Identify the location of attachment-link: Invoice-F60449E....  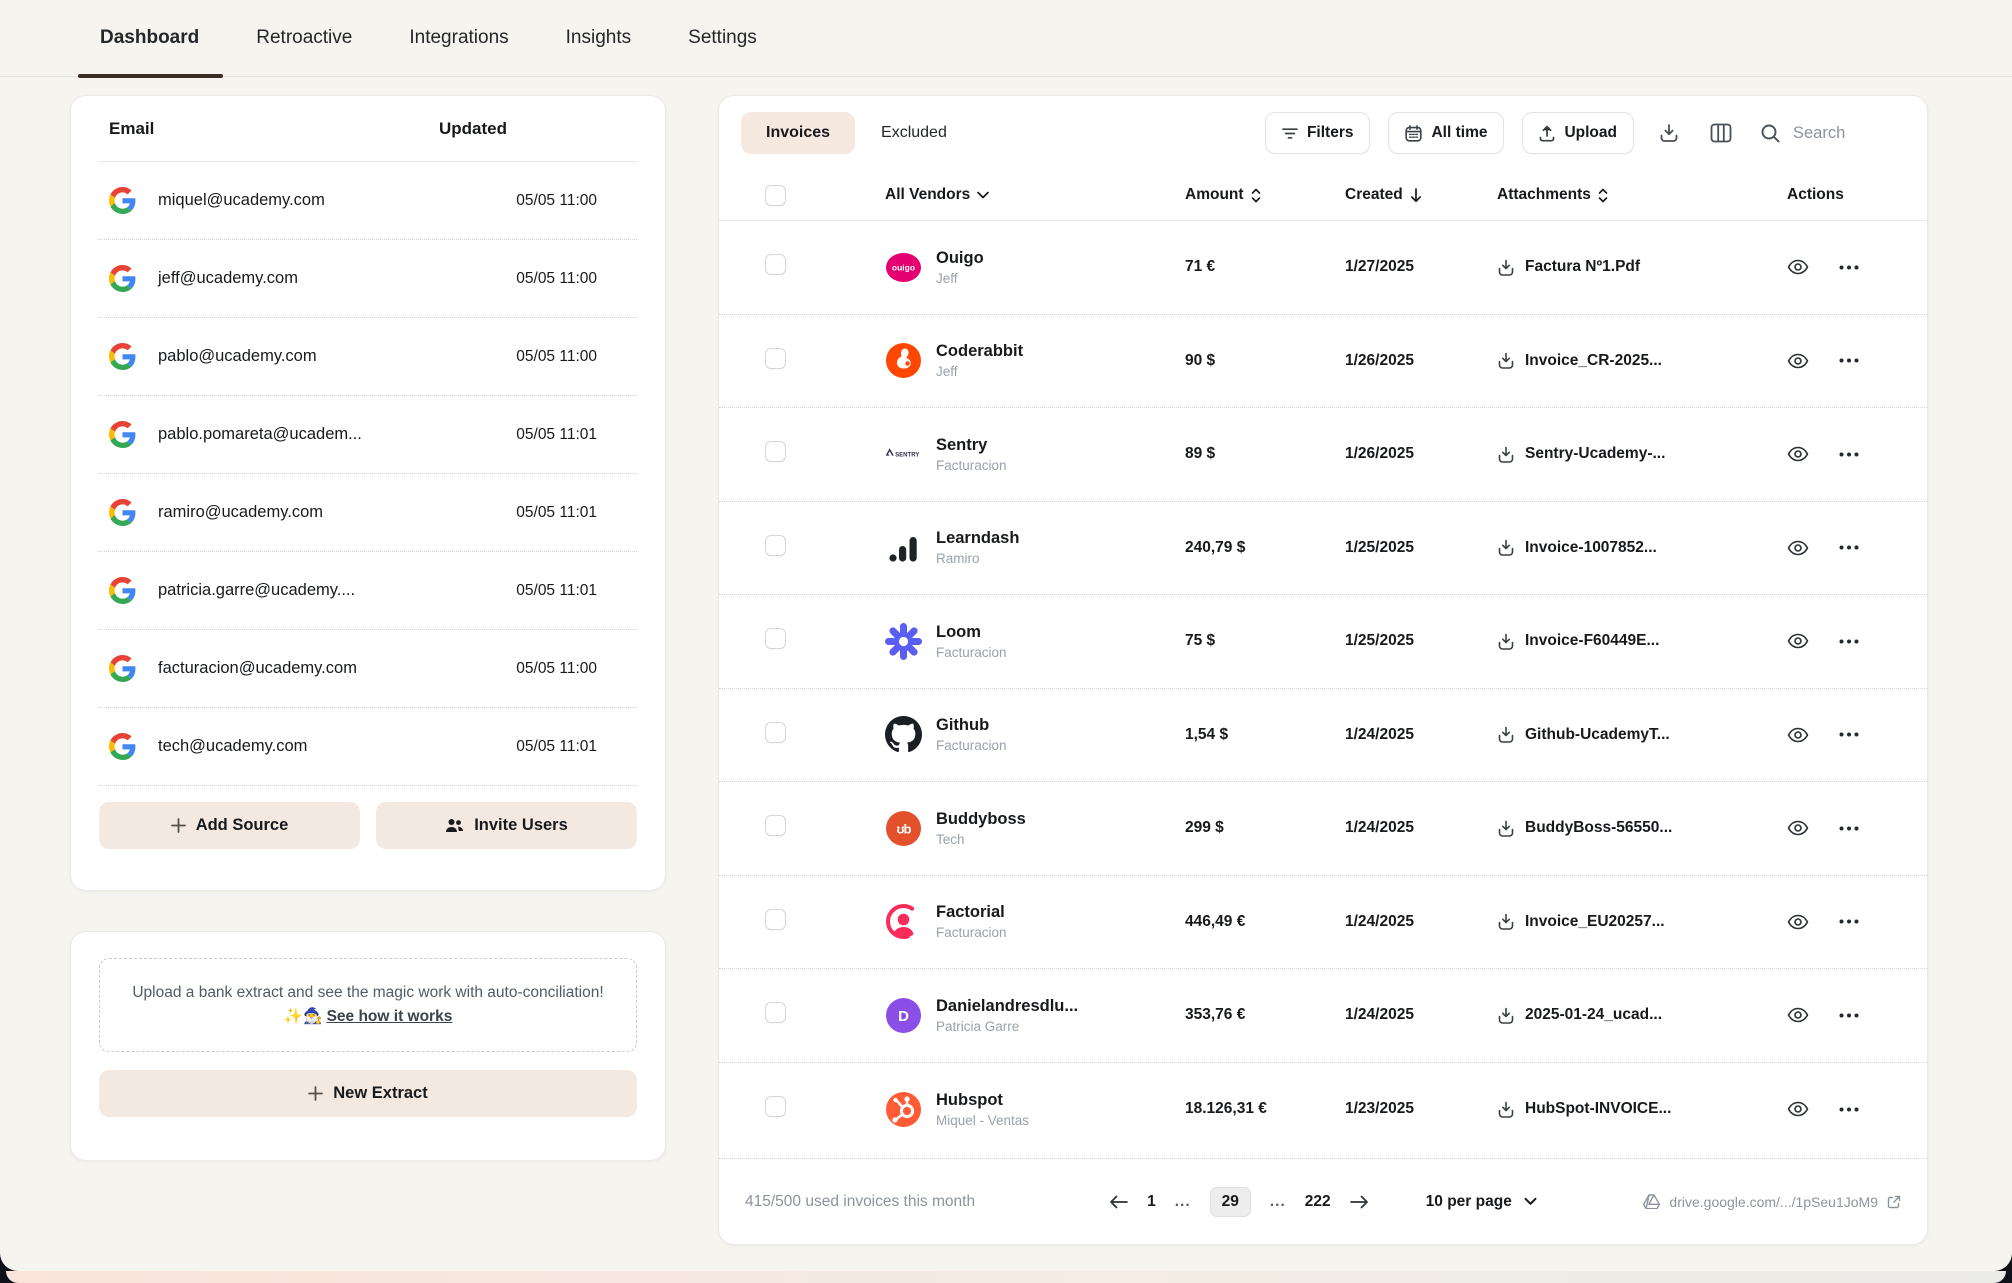
(1622, 641).